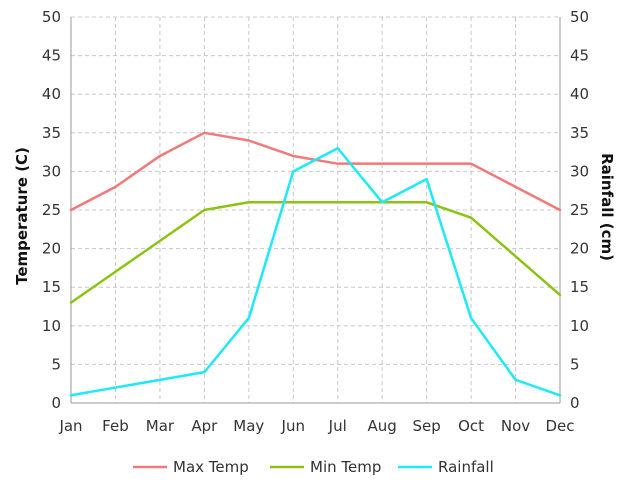 This screenshot has width=627, height=487. What do you see at coordinates (56, 403) in the screenshot?
I see `y-tick-label: 0` at bounding box center [56, 403].